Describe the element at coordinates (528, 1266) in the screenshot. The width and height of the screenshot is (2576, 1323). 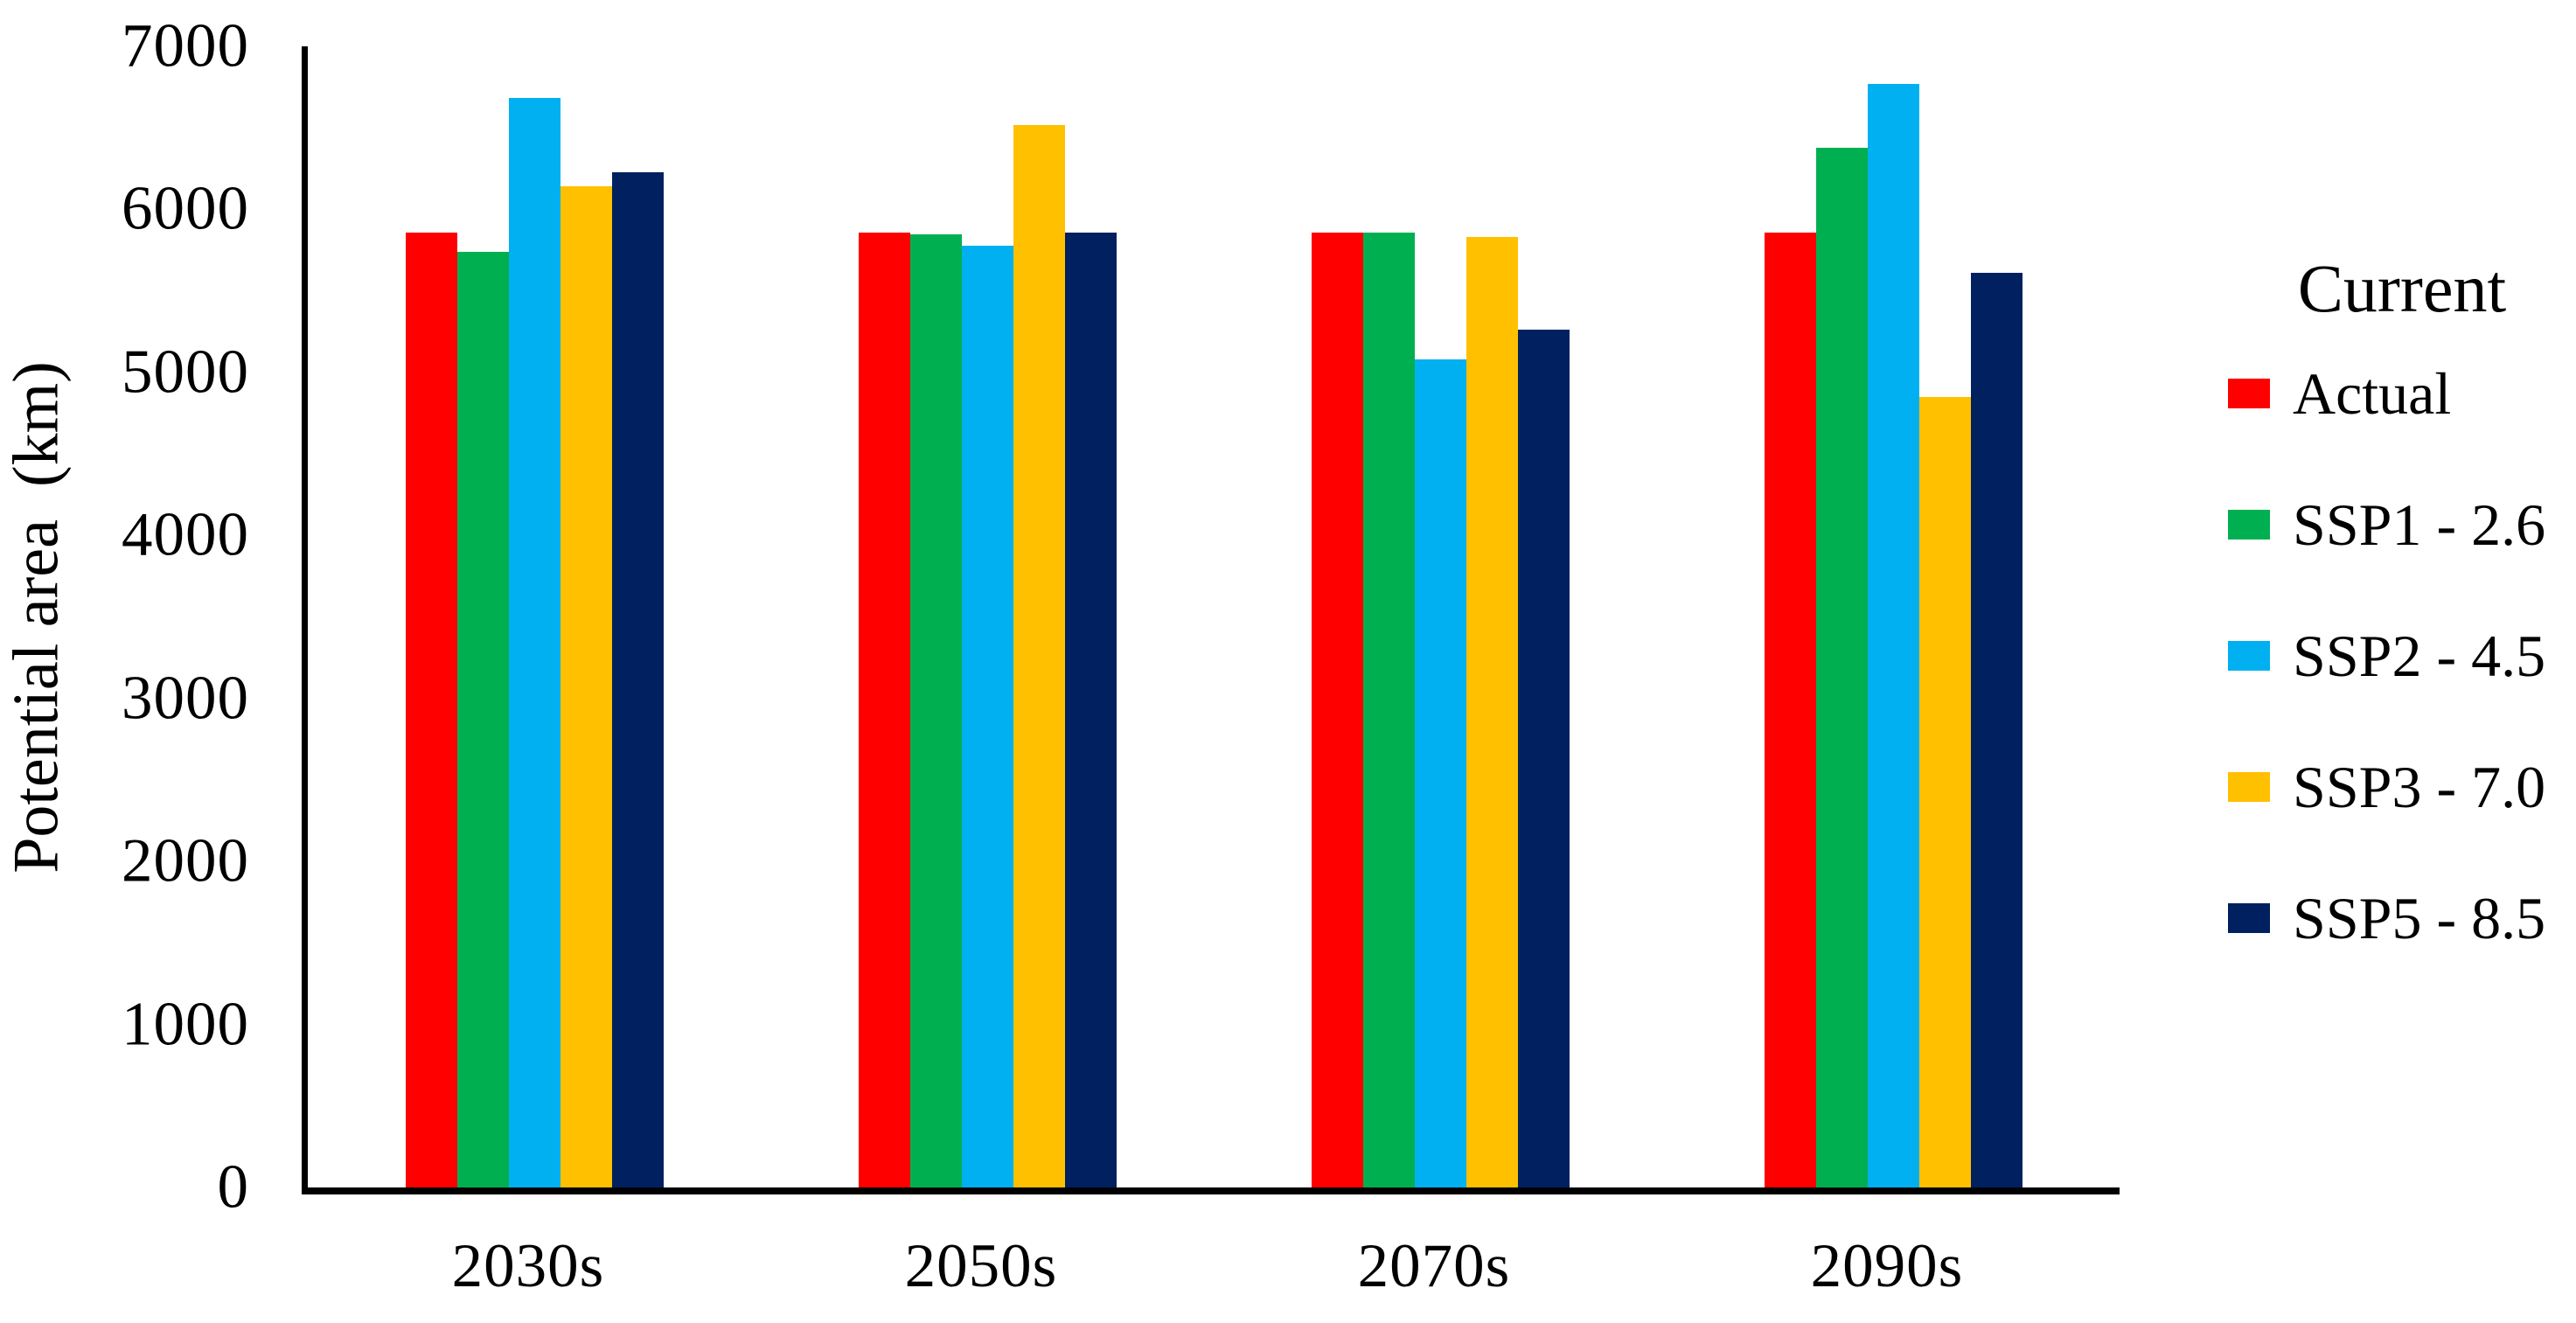
I see `x-axis-label-2030s: 2030s` at that location.